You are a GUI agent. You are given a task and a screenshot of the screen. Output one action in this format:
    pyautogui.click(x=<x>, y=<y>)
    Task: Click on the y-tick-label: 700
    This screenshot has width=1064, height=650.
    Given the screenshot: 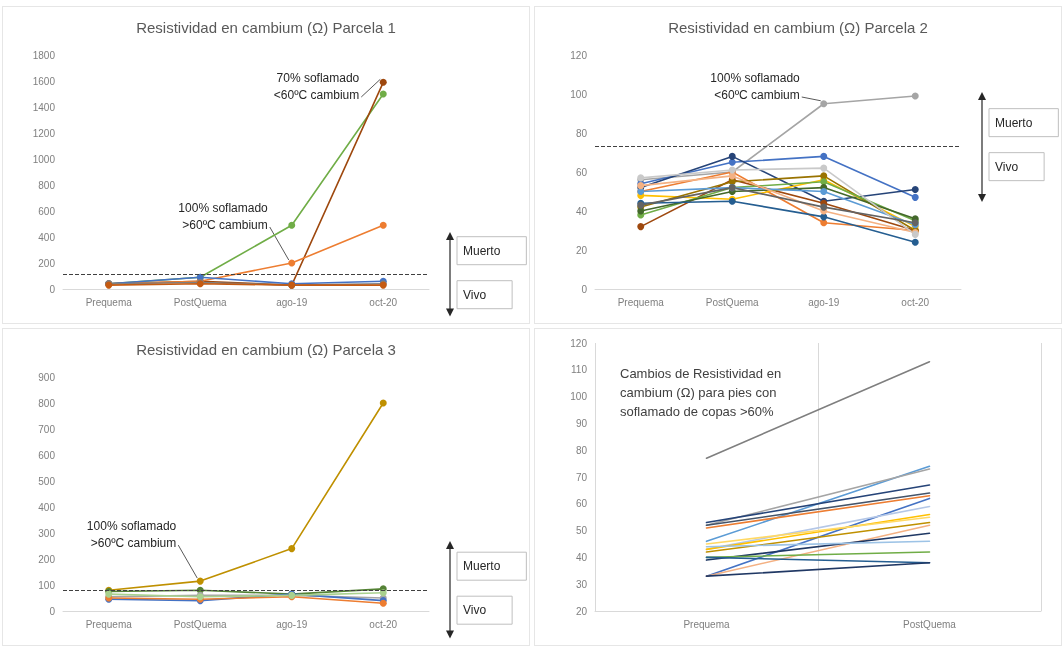 What is the action you would take?
    pyautogui.click(x=47, y=429)
    